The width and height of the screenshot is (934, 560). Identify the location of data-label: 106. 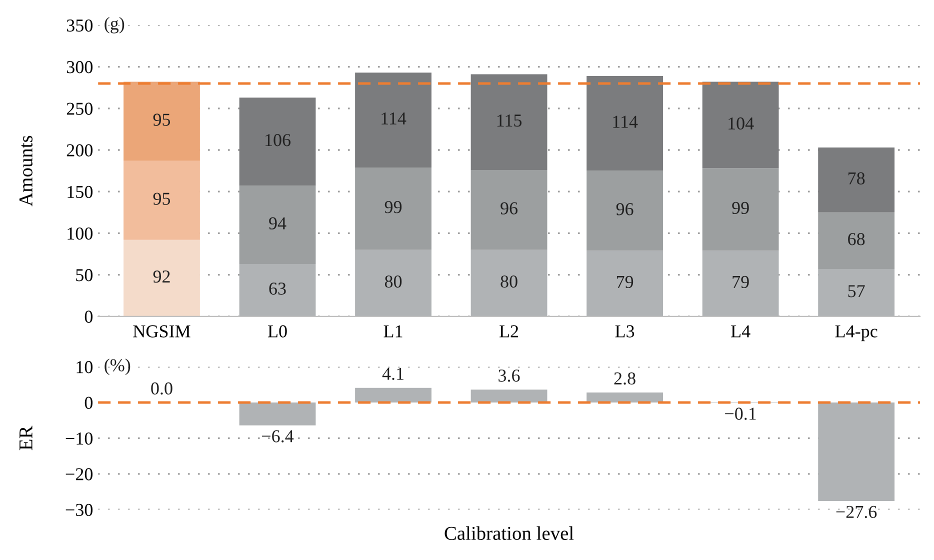
(278, 140).